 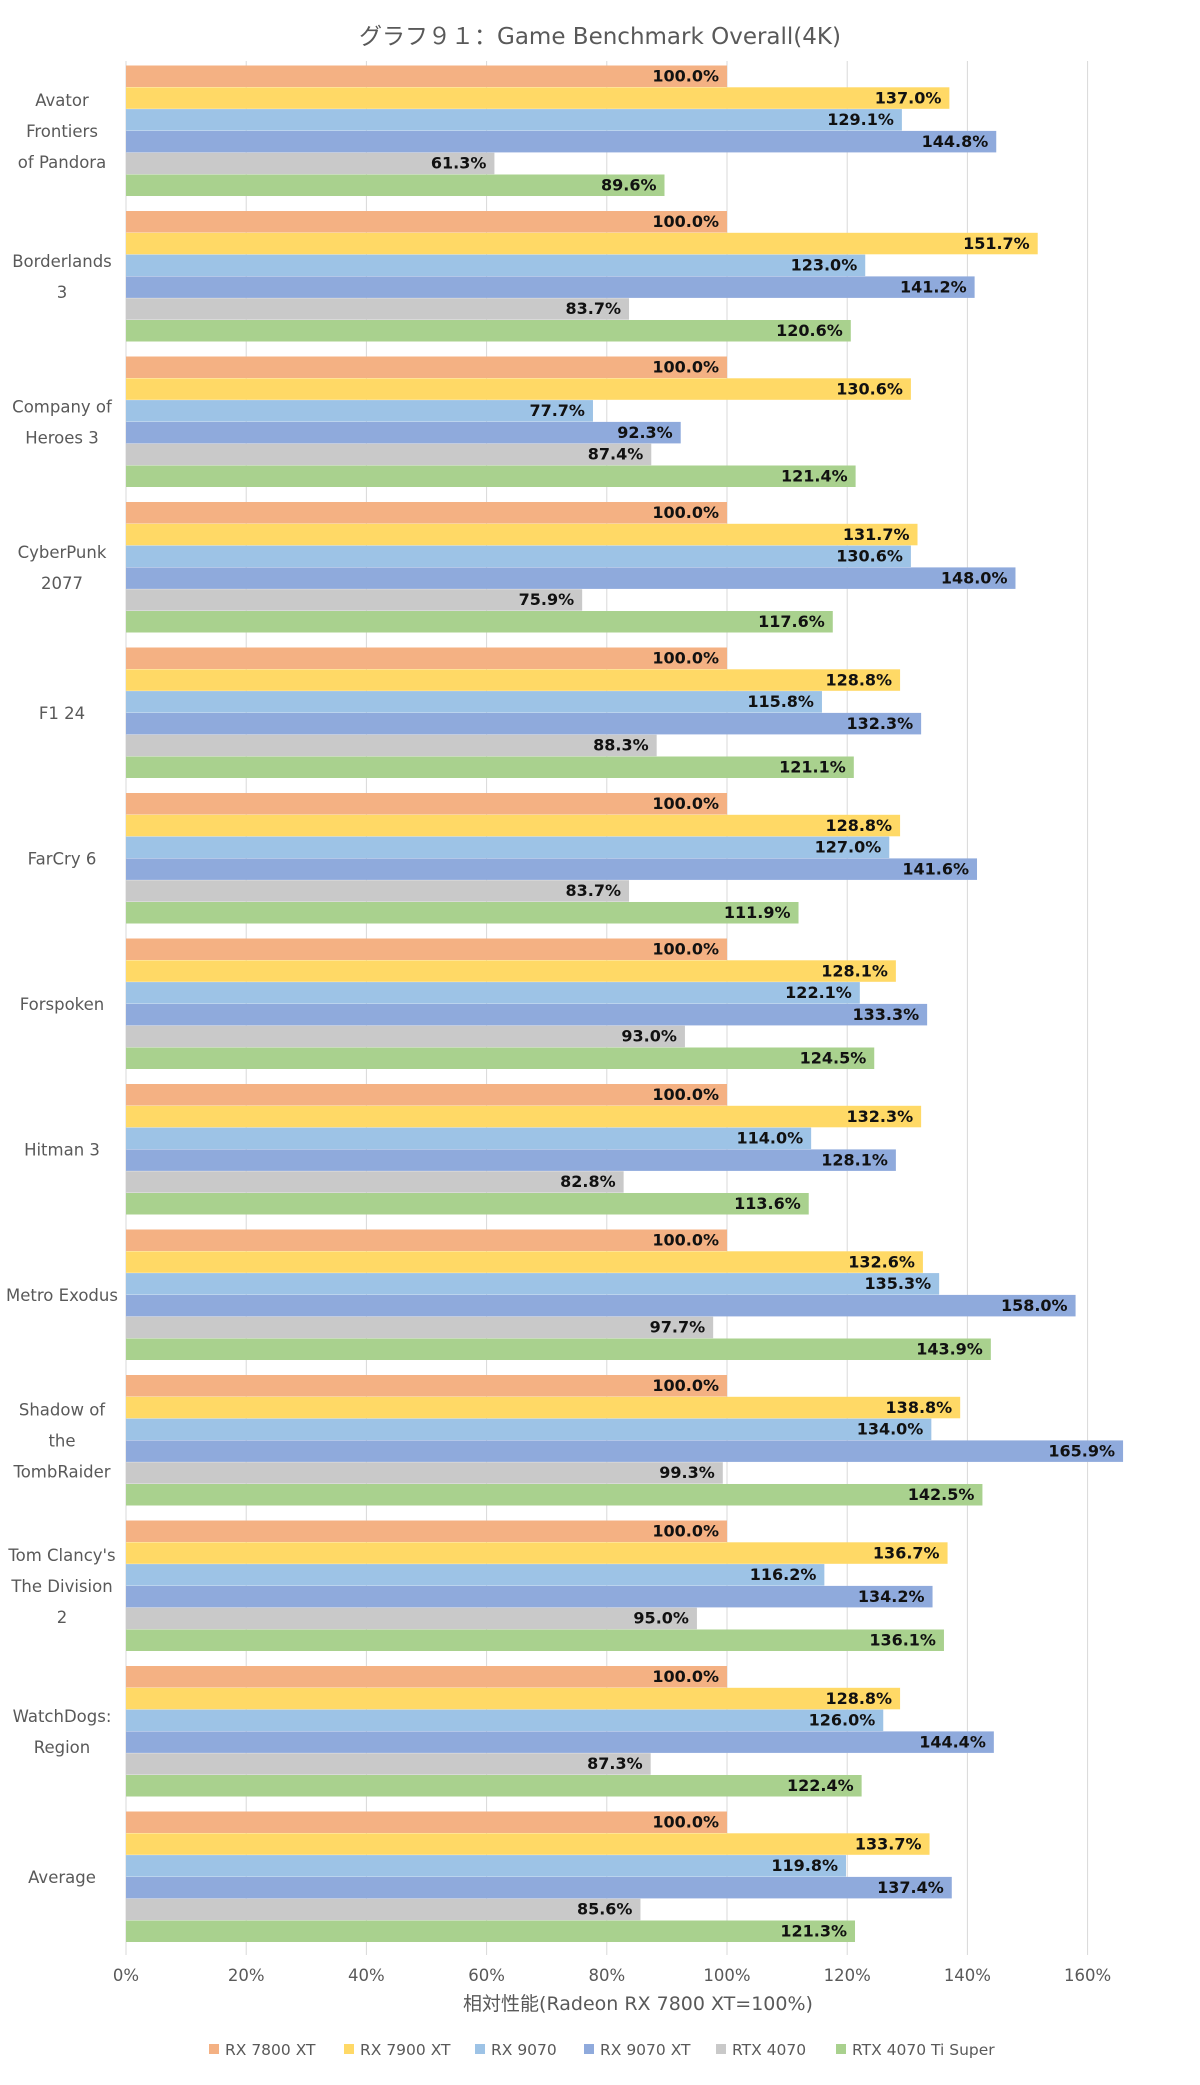 What do you see at coordinates (941, 1494) in the screenshot?
I see `bar-value-label: 142.5%` at bounding box center [941, 1494].